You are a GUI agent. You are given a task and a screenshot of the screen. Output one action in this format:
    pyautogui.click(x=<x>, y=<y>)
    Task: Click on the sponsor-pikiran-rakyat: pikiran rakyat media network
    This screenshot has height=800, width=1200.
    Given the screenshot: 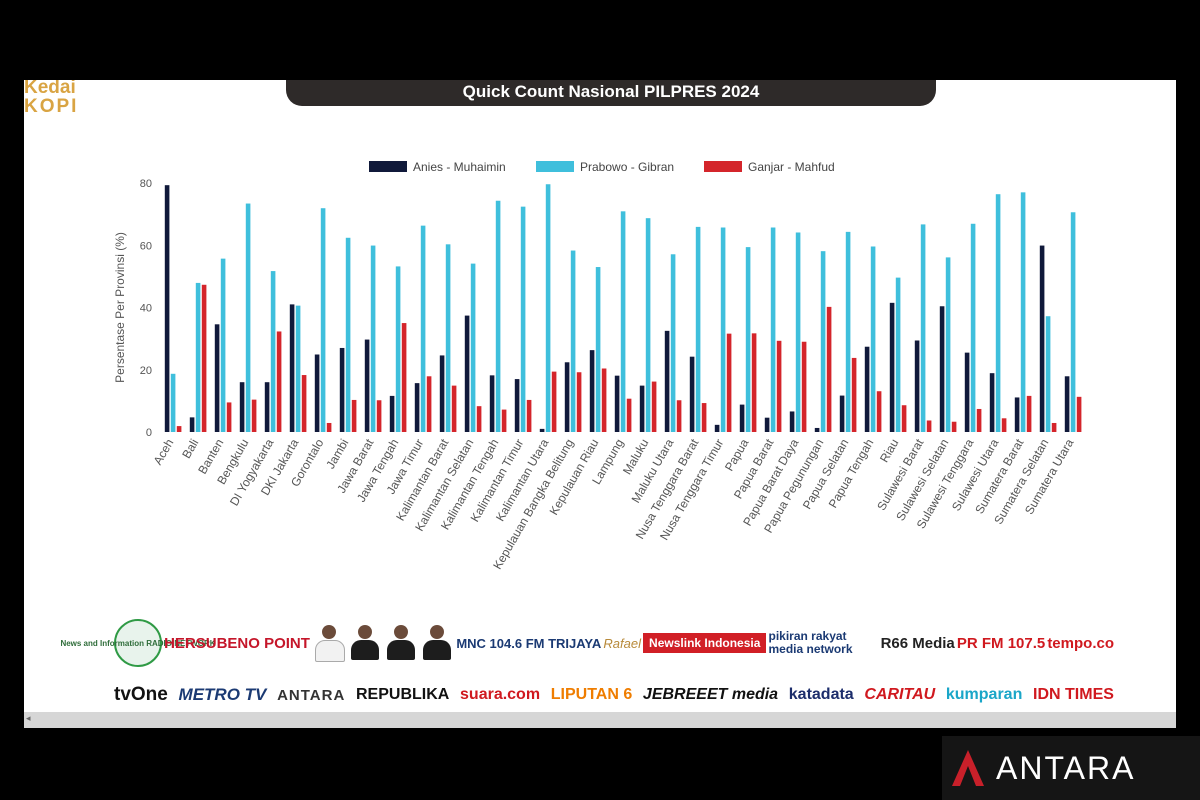 What is the action you would take?
    pyautogui.click(x=824, y=643)
    